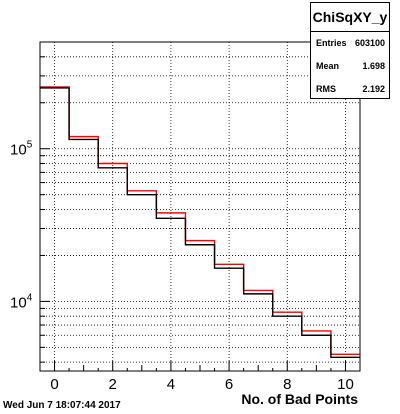 The height and width of the screenshot is (414, 400). I want to click on stats-row-entries: Entries 603100, so click(350, 43).